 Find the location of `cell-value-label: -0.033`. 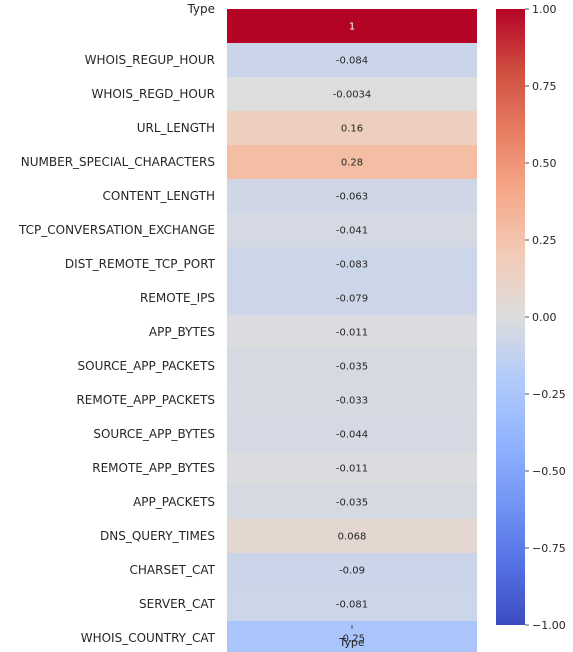

cell-value-label: -0.033 is located at coordinates (352, 401).